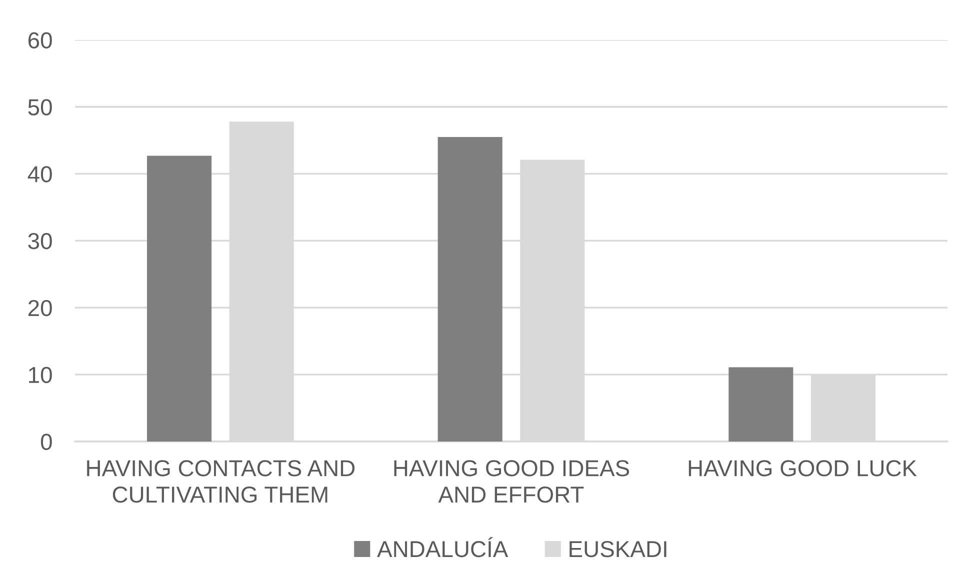  Describe the element at coordinates (46, 442) in the screenshot. I see `y-tick-label: 0` at that location.